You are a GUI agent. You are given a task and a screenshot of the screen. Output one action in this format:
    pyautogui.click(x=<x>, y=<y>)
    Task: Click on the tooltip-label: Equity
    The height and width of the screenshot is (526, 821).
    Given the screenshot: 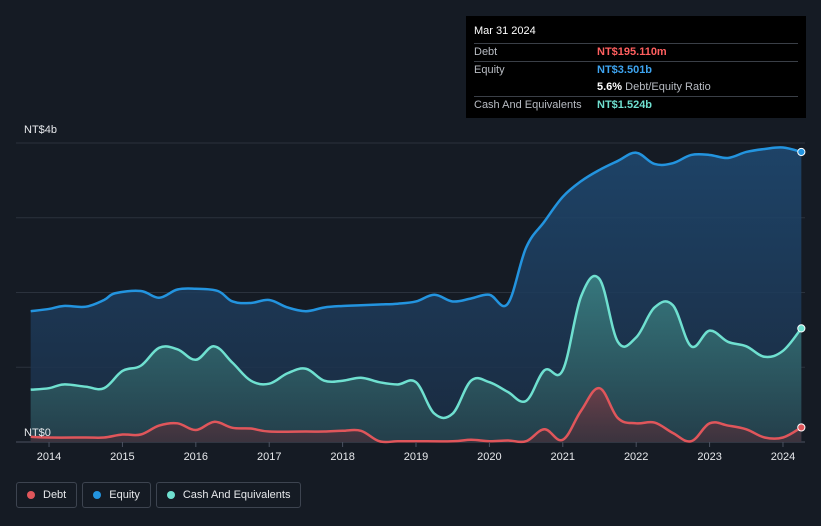 What is the action you would take?
    pyautogui.click(x=489, y=70)
    